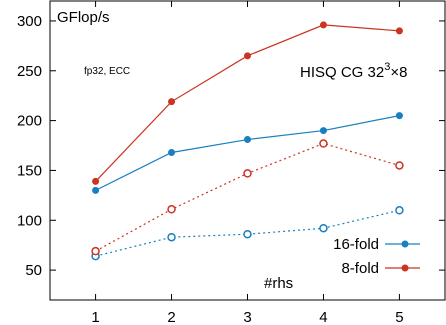 This screenshot has width=446, height=325. Describe the element at coordinates (398, 72) in the screenshot. I see `chart-title-tail: ×8` at that location.